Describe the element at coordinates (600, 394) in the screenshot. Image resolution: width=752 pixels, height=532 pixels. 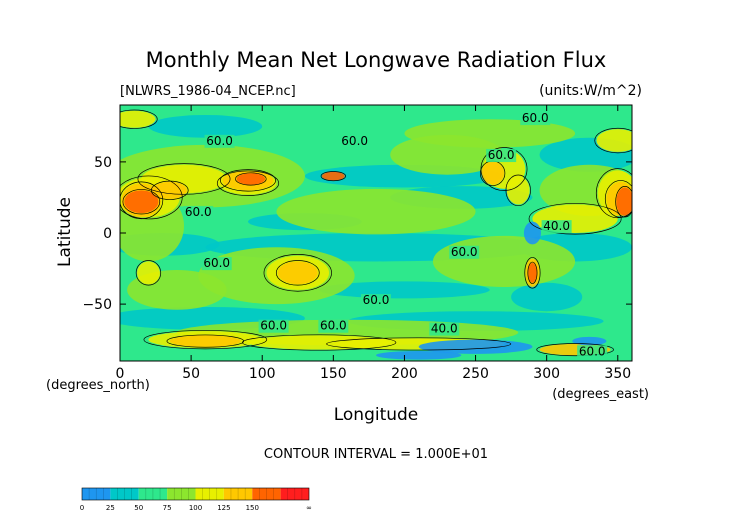
I see `x-unit-label: (degrees_east)` at that location.